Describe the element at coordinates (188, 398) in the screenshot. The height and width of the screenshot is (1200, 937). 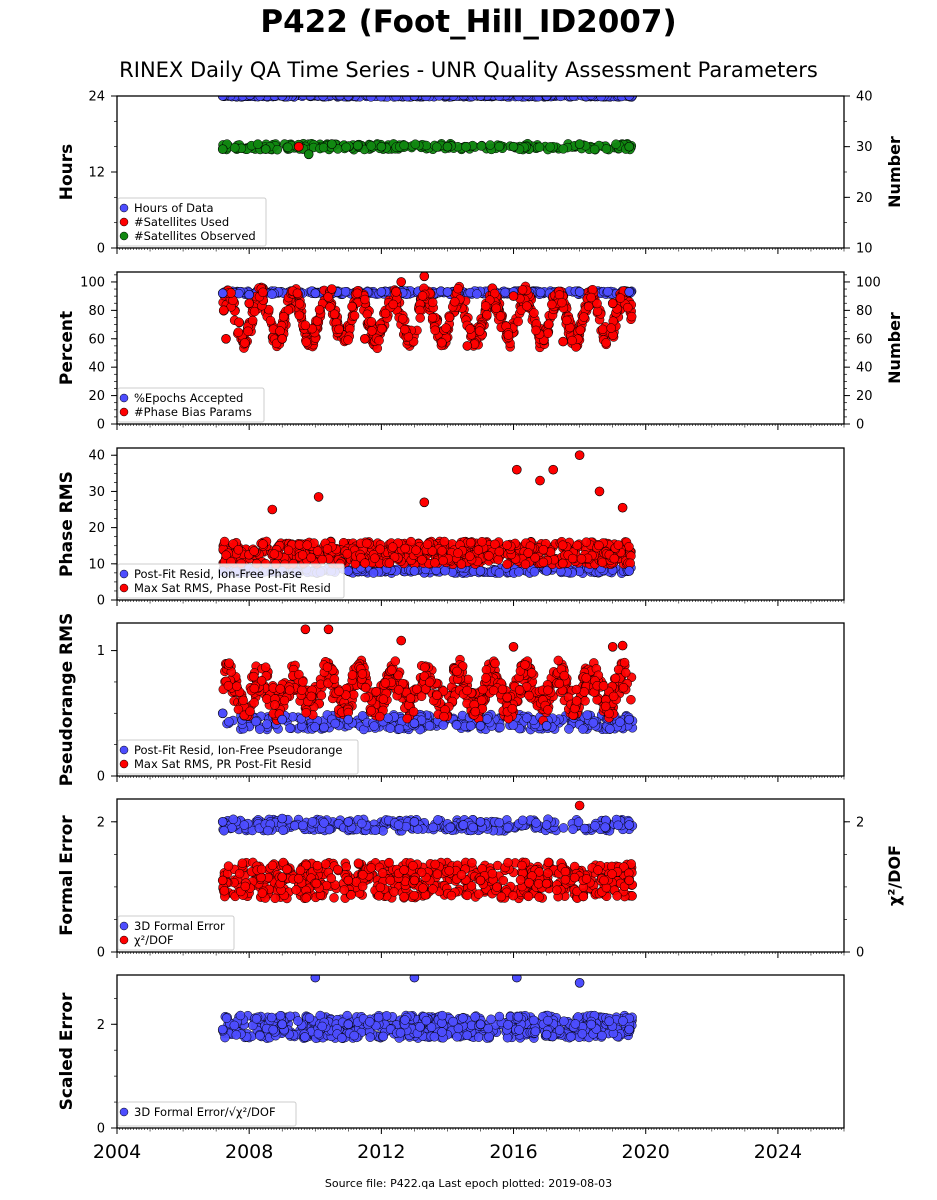
I see `legend-label: %Epochs Accepted` at that location.